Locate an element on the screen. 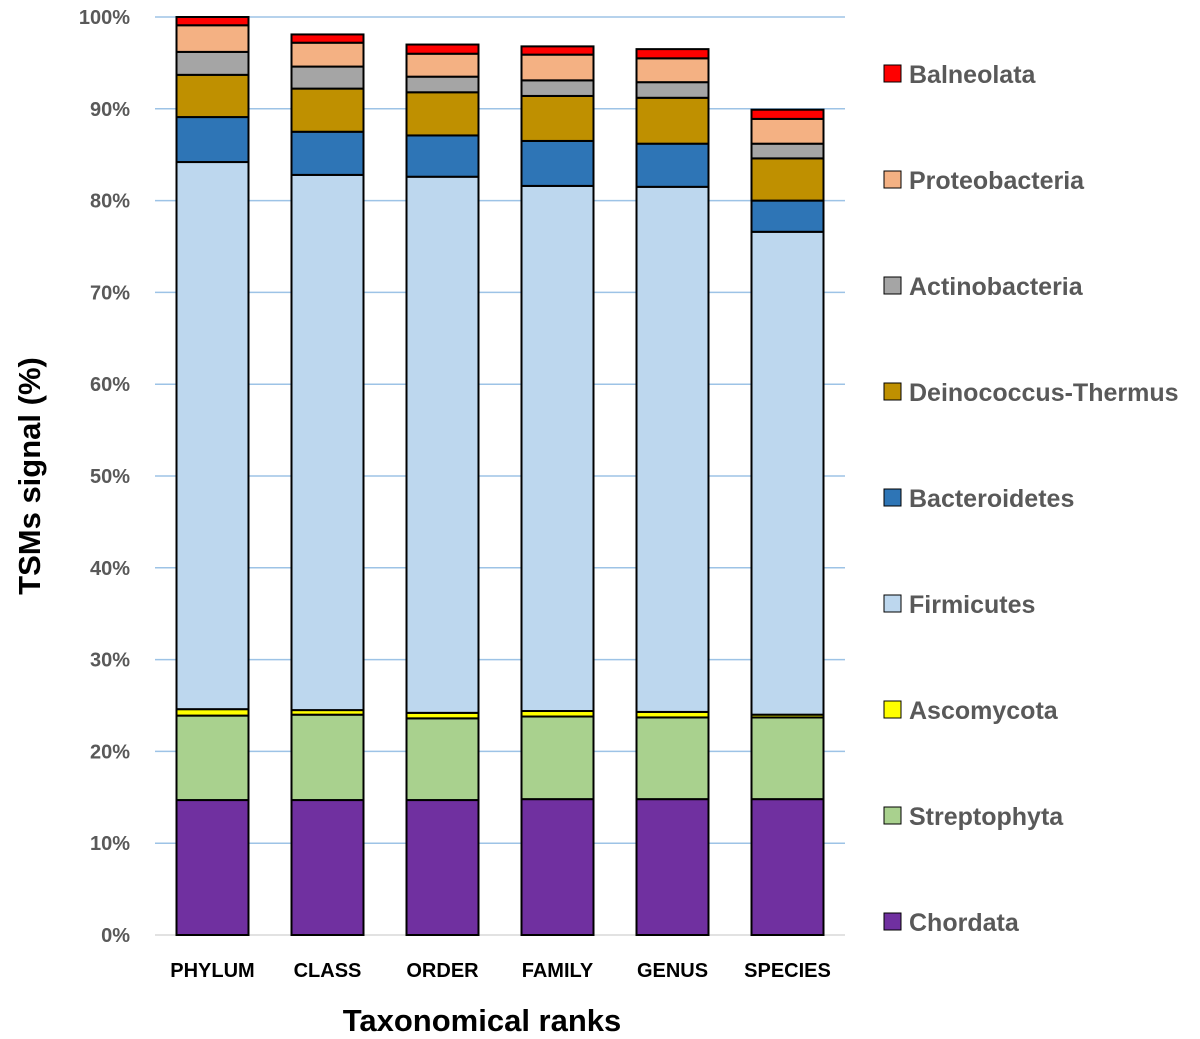 This screenshot has width=1200, height=1039. y-tick-label: 60% is located at coordinates (110, 385).